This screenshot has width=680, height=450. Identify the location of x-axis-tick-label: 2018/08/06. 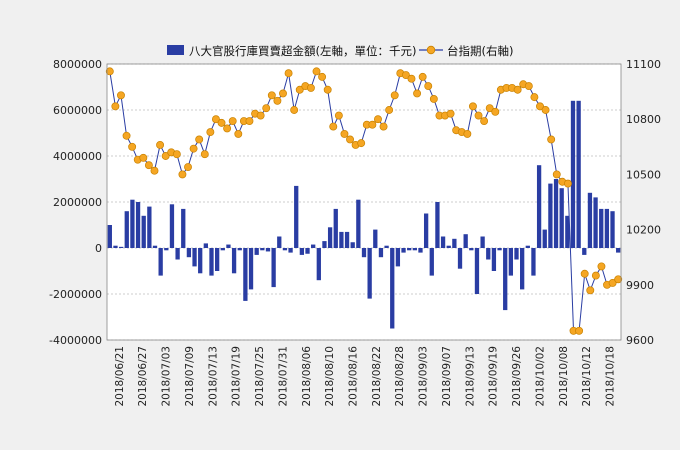
(307, 376).